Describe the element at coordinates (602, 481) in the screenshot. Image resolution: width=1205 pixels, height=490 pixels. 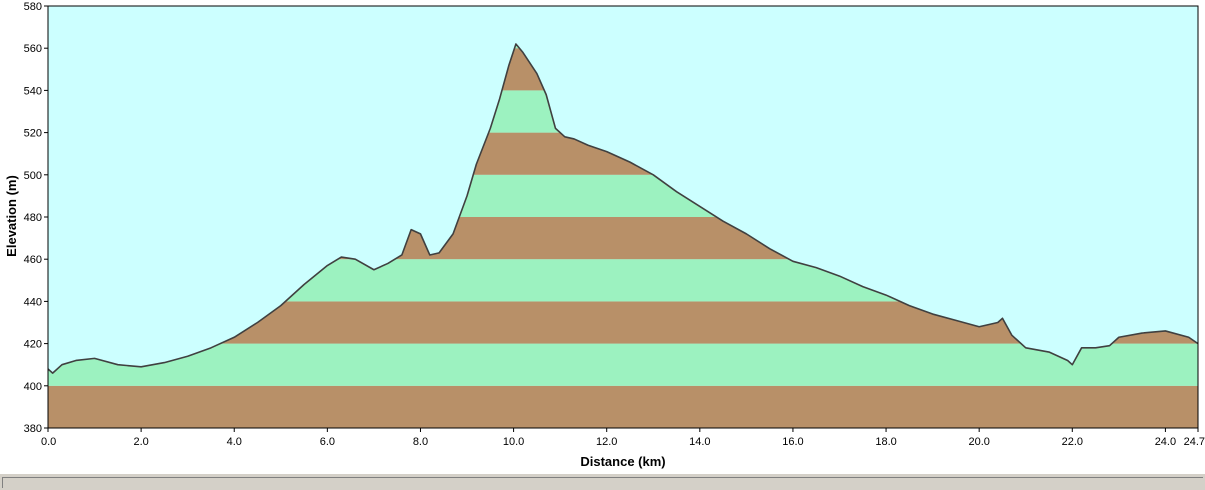
I see `status-bar` at that location.